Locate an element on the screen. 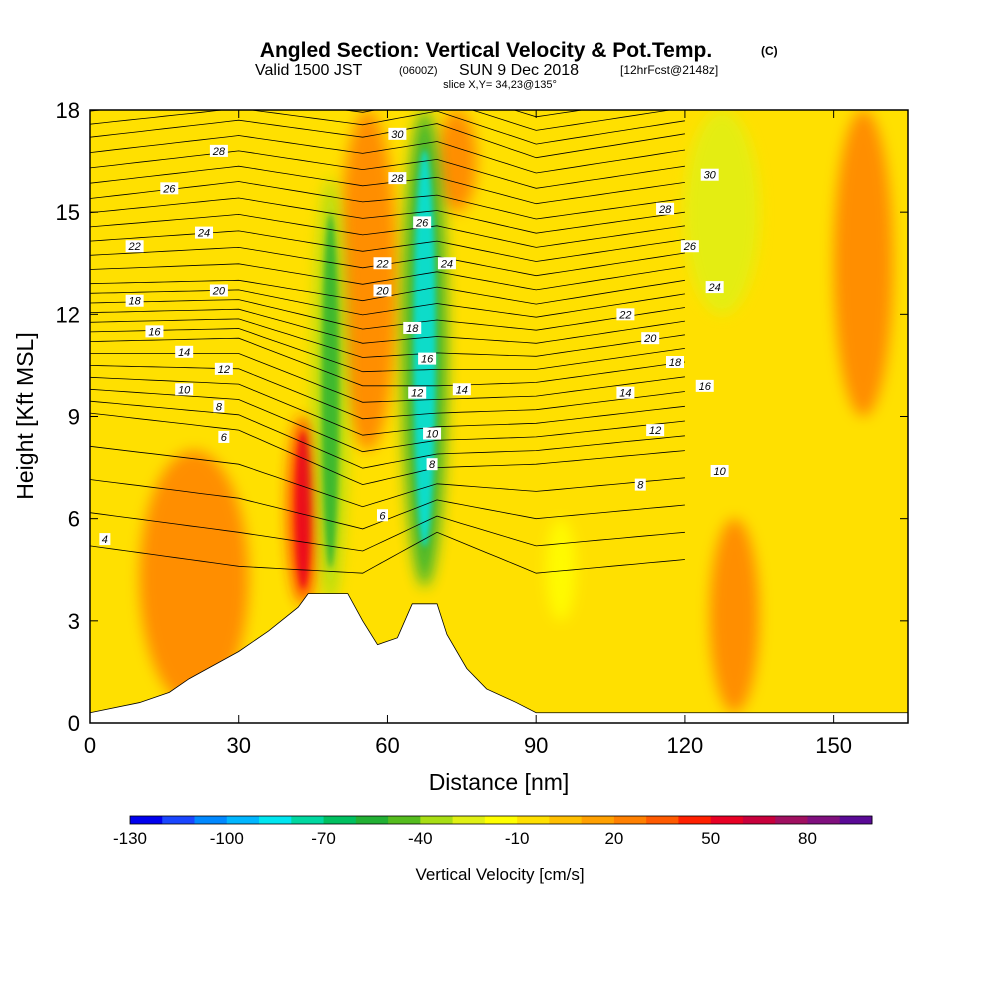 The width and height of the screenshot is (1000, 1000). x-tick-label: 150 is located at coordinates (833, 745).